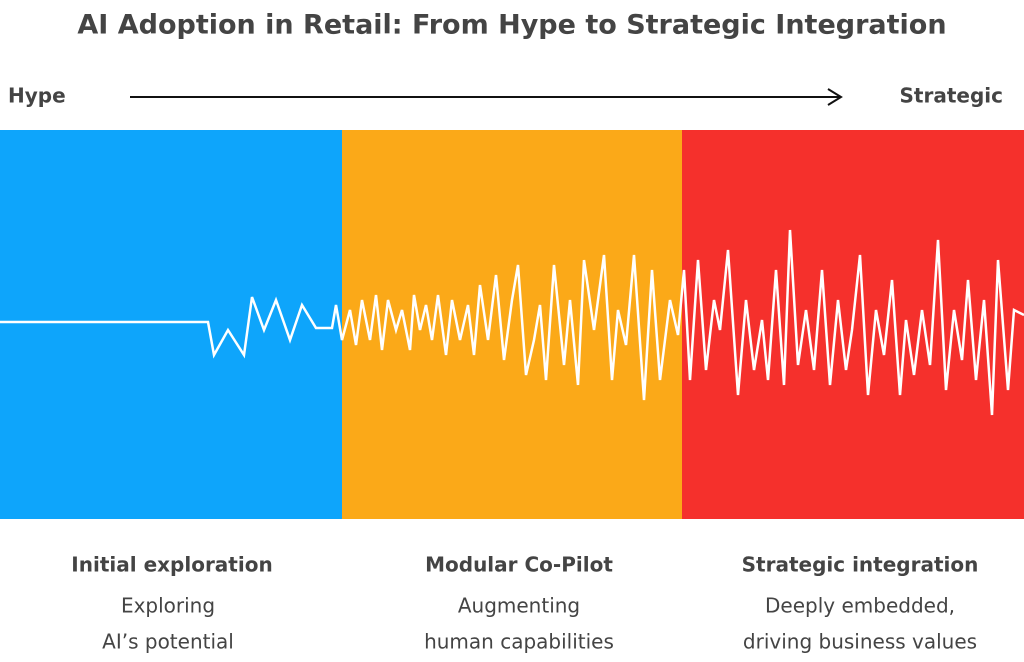 This screenshot has height=662, width=1024. What do you see at coordinates (860, 642) in the screenshot?
I see `stage-line: driving business values` at bounding box center [860, 642].